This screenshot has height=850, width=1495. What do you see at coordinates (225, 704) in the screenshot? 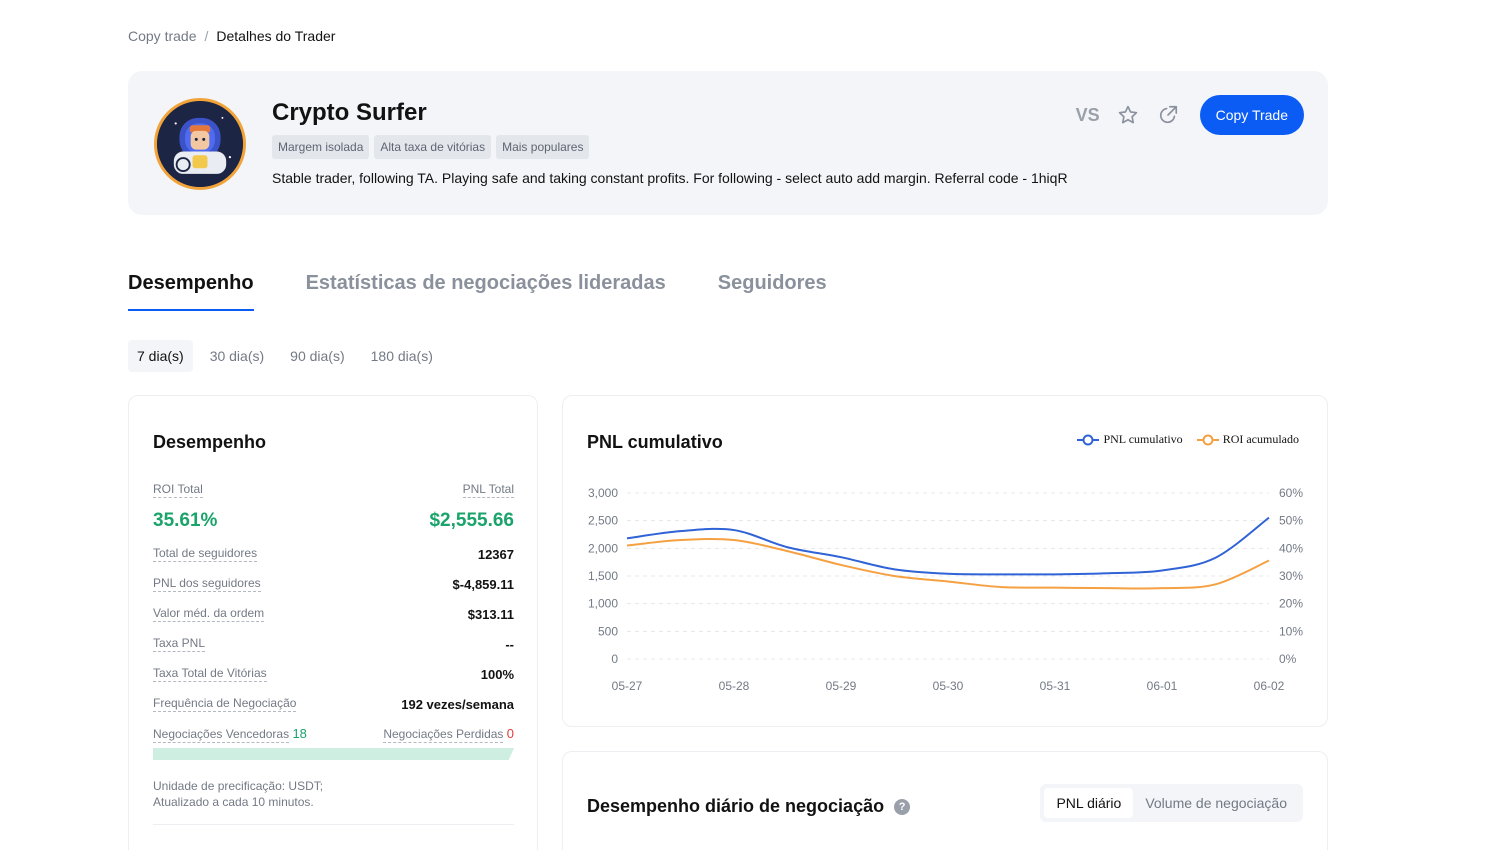
I see `stat-label: Frequência de Negociação` at bounding box center [225, 704].